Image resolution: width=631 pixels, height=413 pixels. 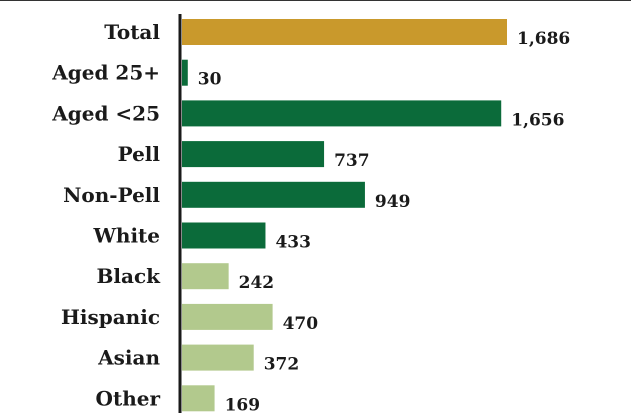 What do you see at coordinates (210, 80) in the screenshot?
I see `value-label-aged-25: 30` at bounding box center [210, 80].